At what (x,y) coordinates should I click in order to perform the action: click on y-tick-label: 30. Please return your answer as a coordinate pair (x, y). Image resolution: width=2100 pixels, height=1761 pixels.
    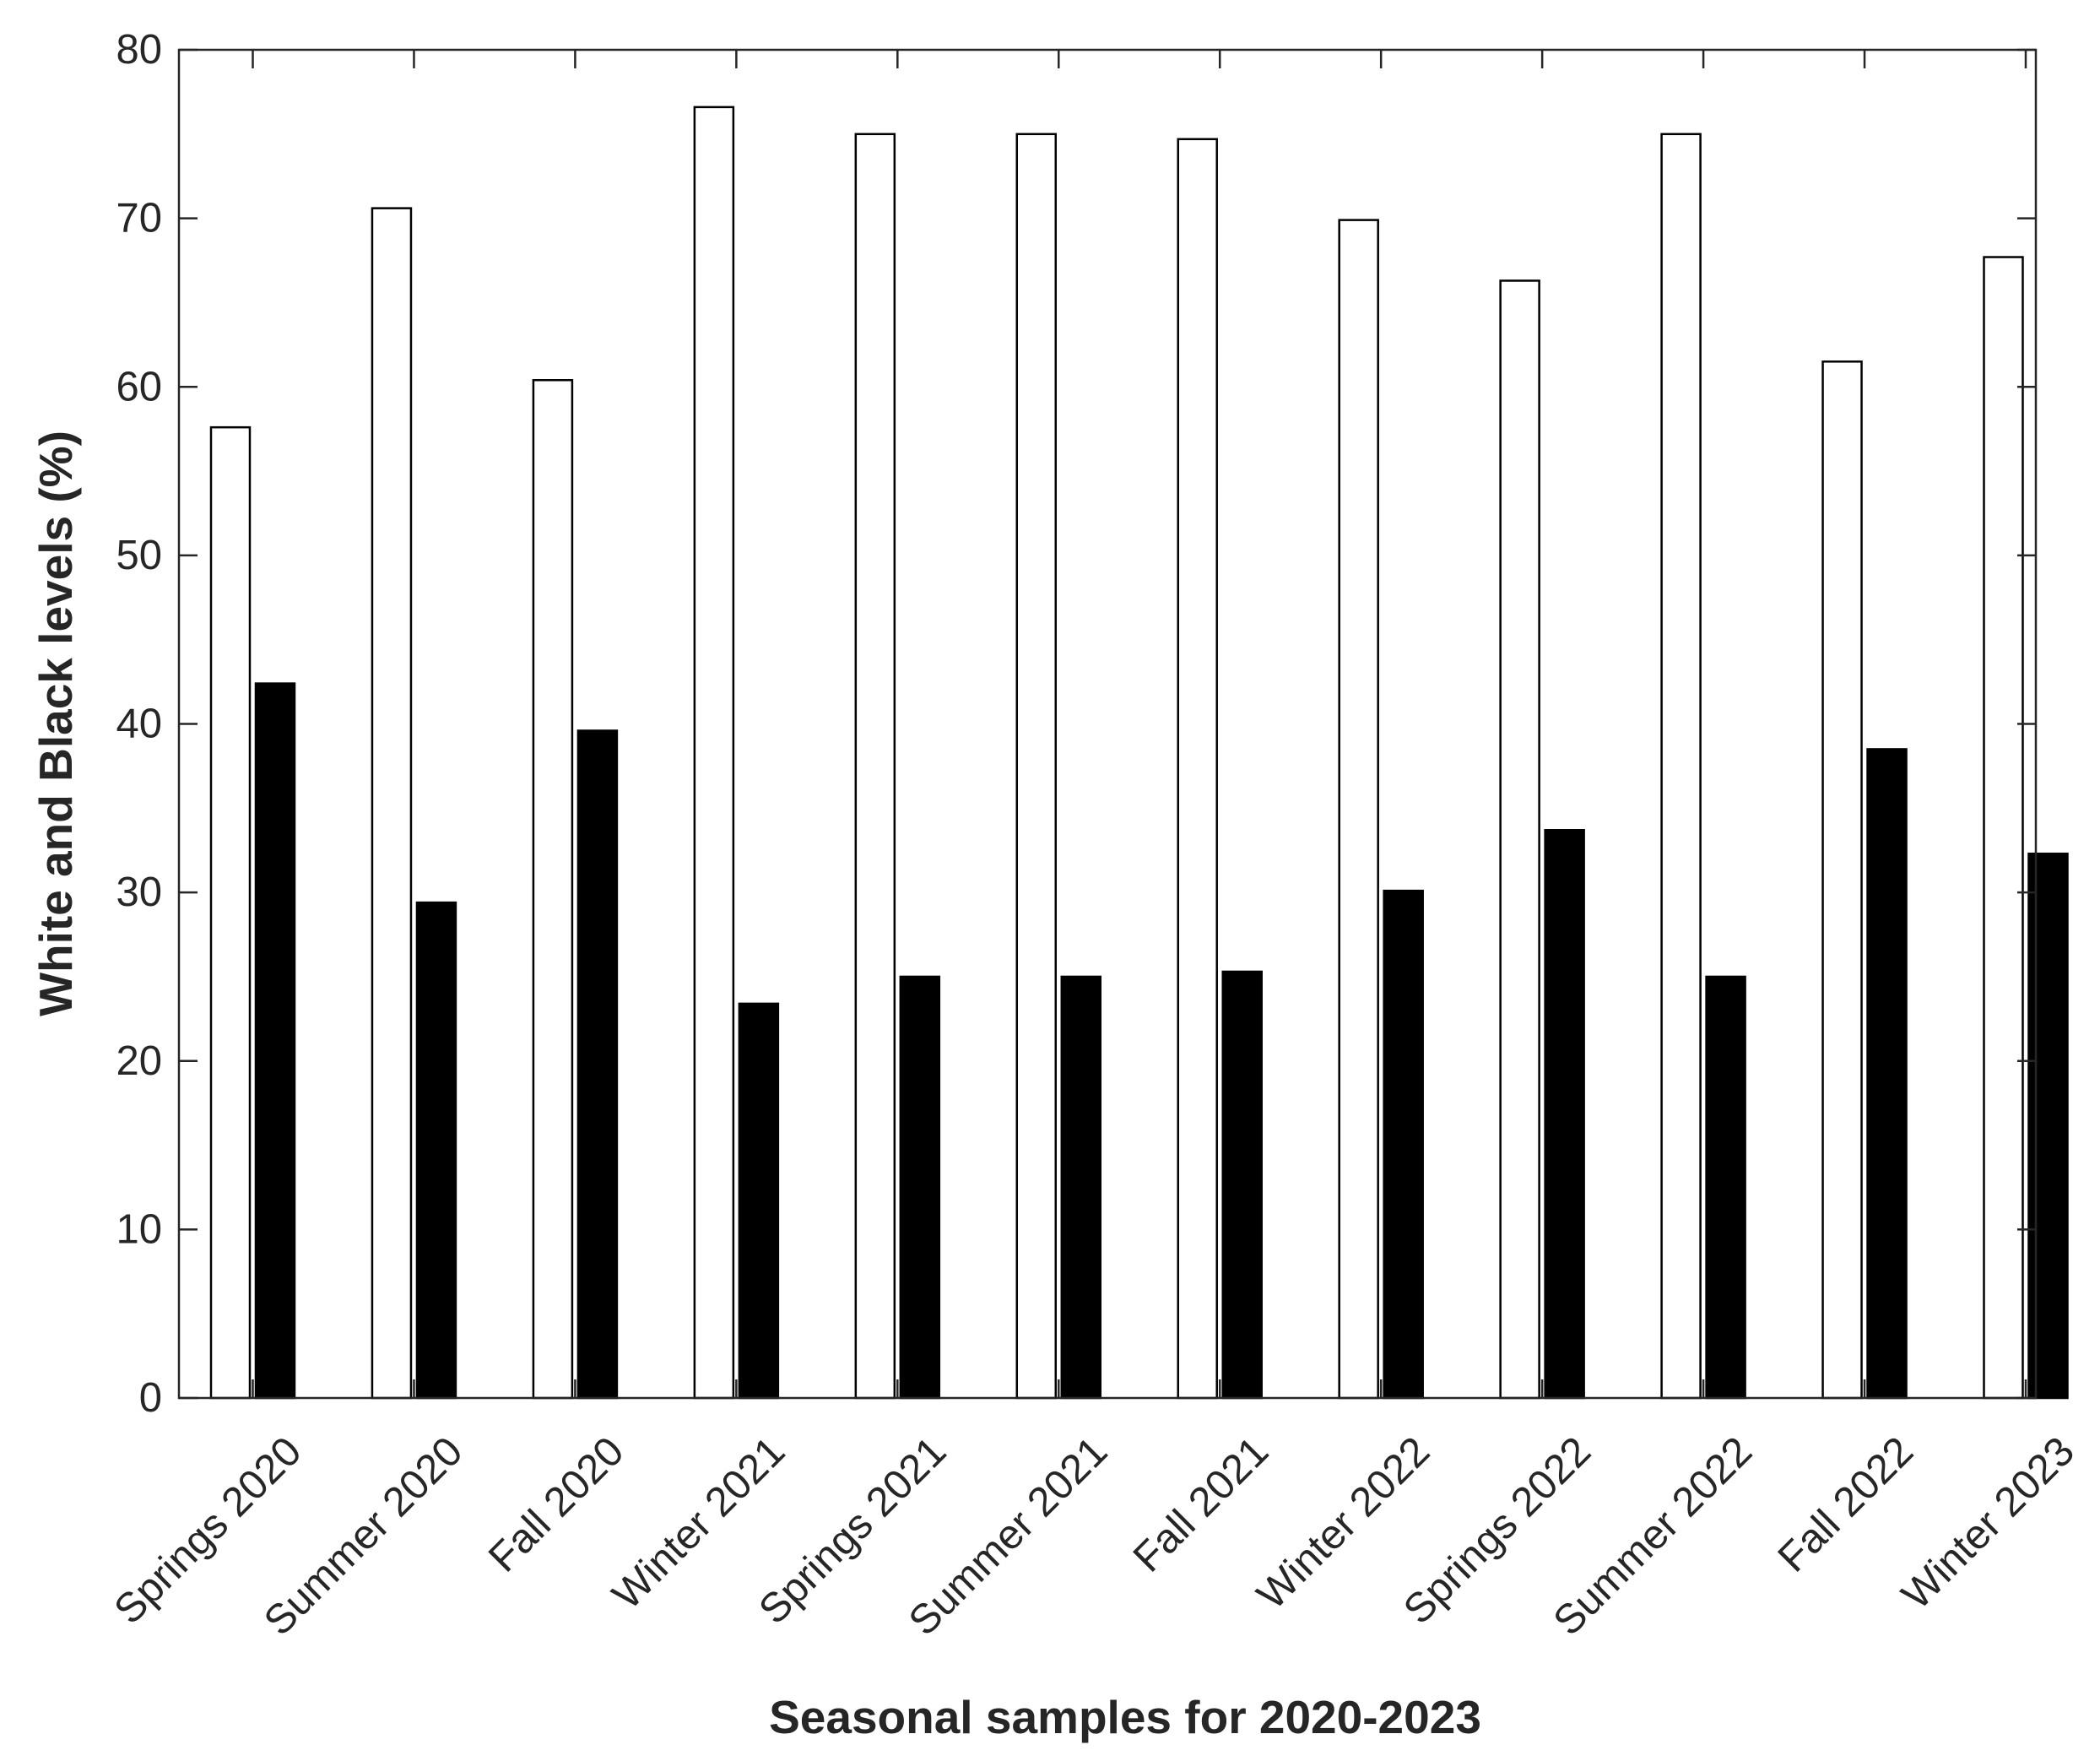
    Looking at the image, I should click on (139, 893).